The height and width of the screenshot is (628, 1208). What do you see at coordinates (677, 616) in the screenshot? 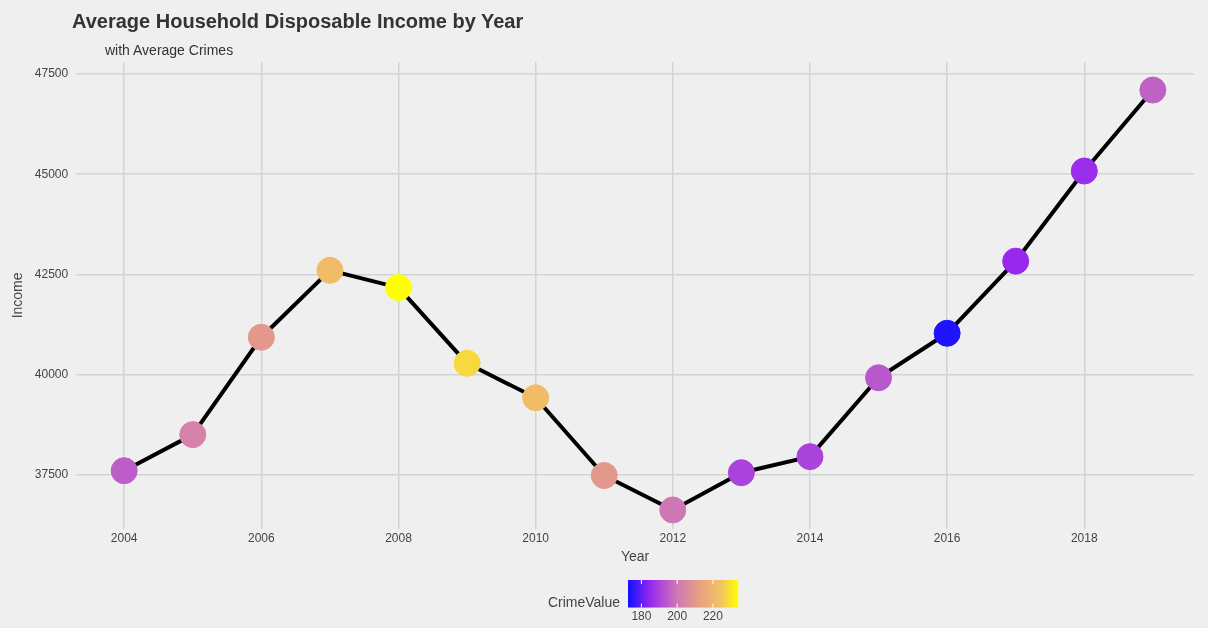
I see `color-bar-label: 200` at bounding box center [677, 616].